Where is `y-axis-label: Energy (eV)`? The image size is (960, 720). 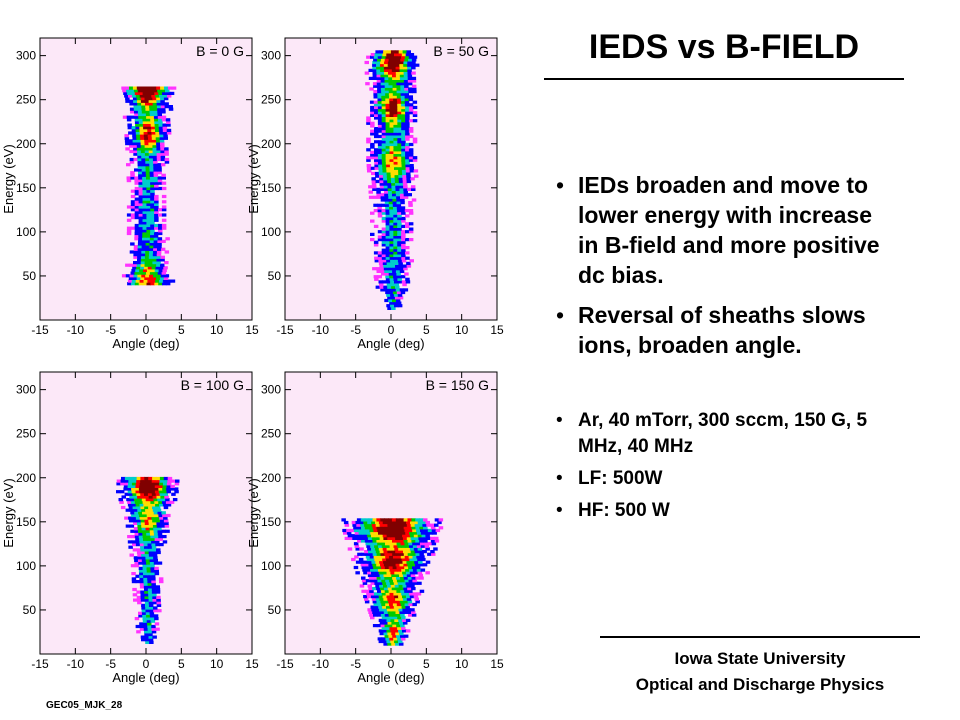
y-axis-label: Energy (eV) is located at coordinates (253, 512).